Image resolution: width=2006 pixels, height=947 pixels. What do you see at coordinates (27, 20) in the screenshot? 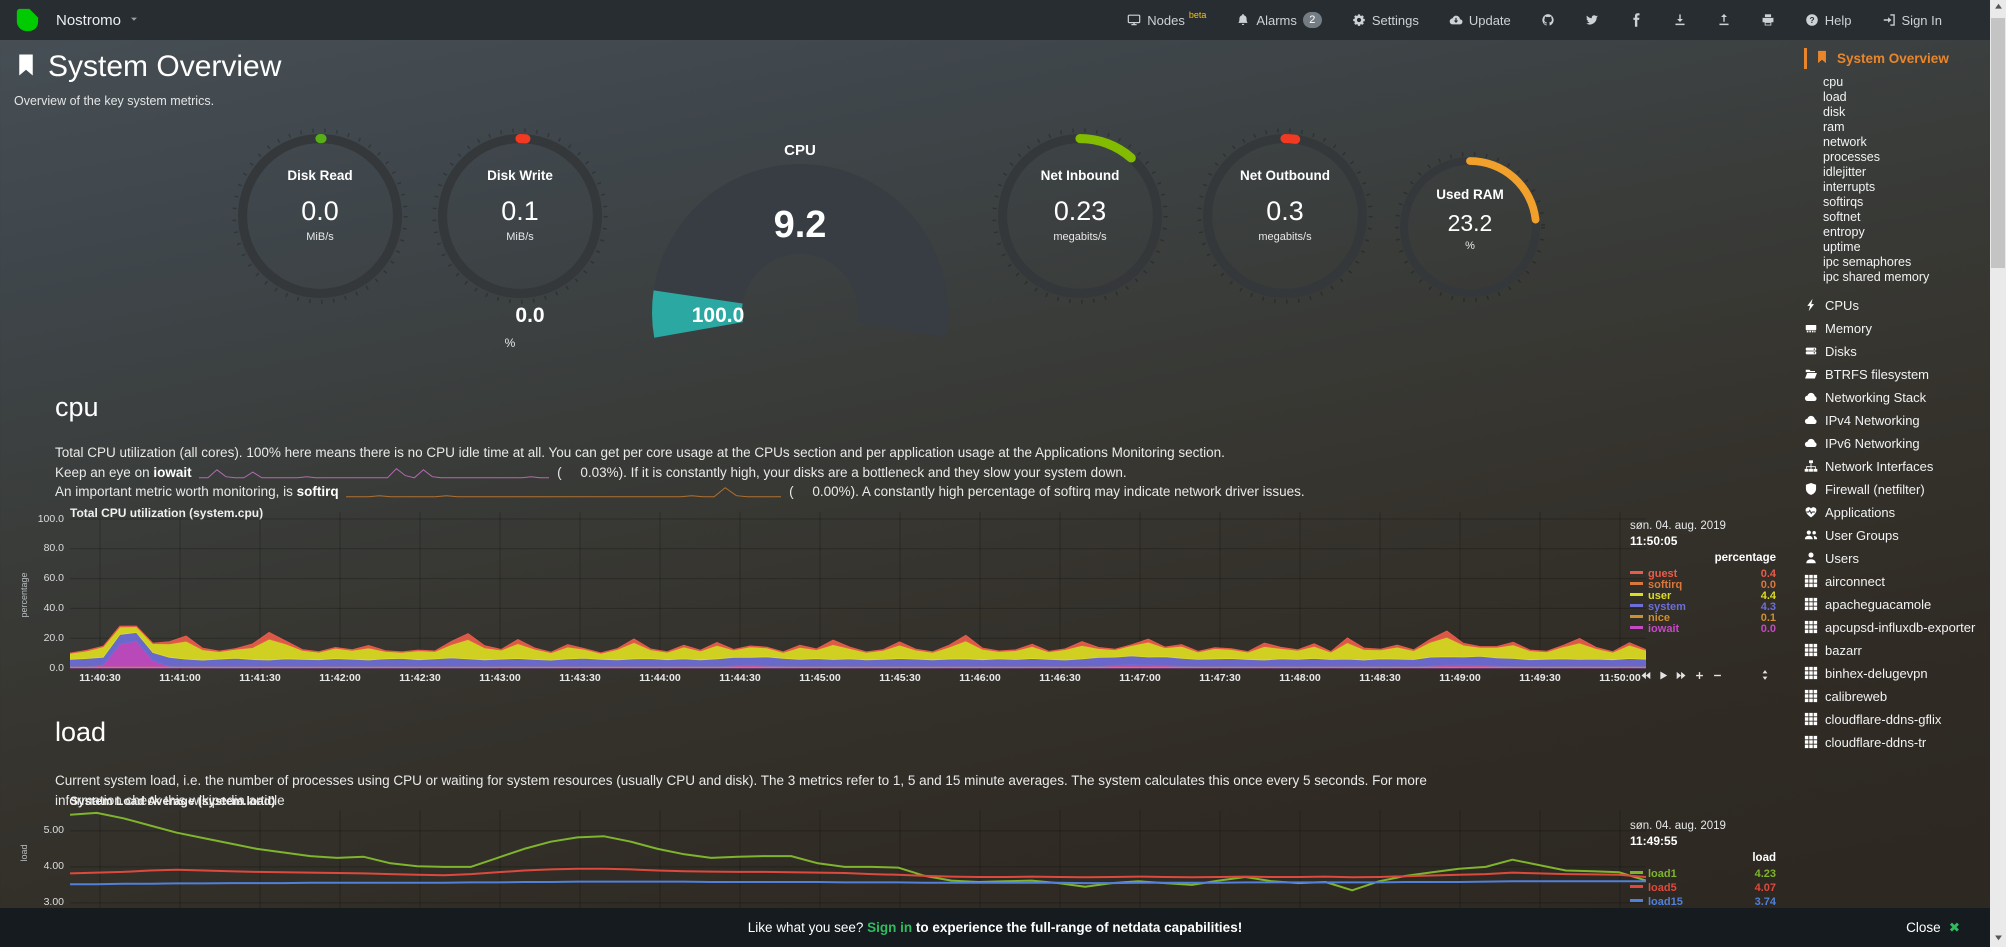
I see `netdata-logo-icon` at bounding box center [27, 20].